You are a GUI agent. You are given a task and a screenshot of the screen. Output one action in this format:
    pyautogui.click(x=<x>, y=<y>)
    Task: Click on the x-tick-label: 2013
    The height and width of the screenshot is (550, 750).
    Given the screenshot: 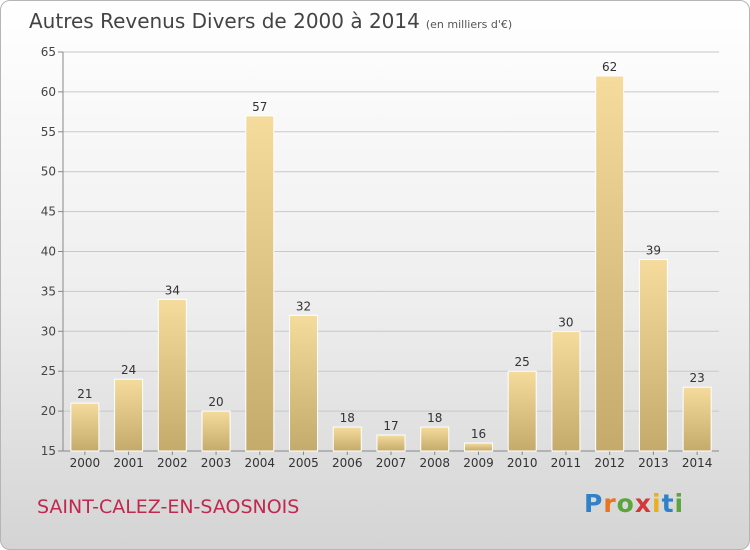 What is the action you would take?
    pyautogui.click(x=653, y=463)
    